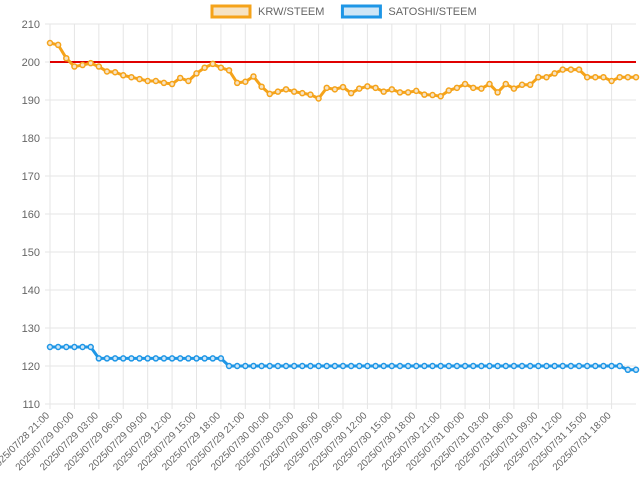 The width and height of the screenshot is (640, 485). What do you see at coordinates (291, 12) in the screenshot?
I see `legend-label: KRW/STEEM` at bounding box center [291, 12].